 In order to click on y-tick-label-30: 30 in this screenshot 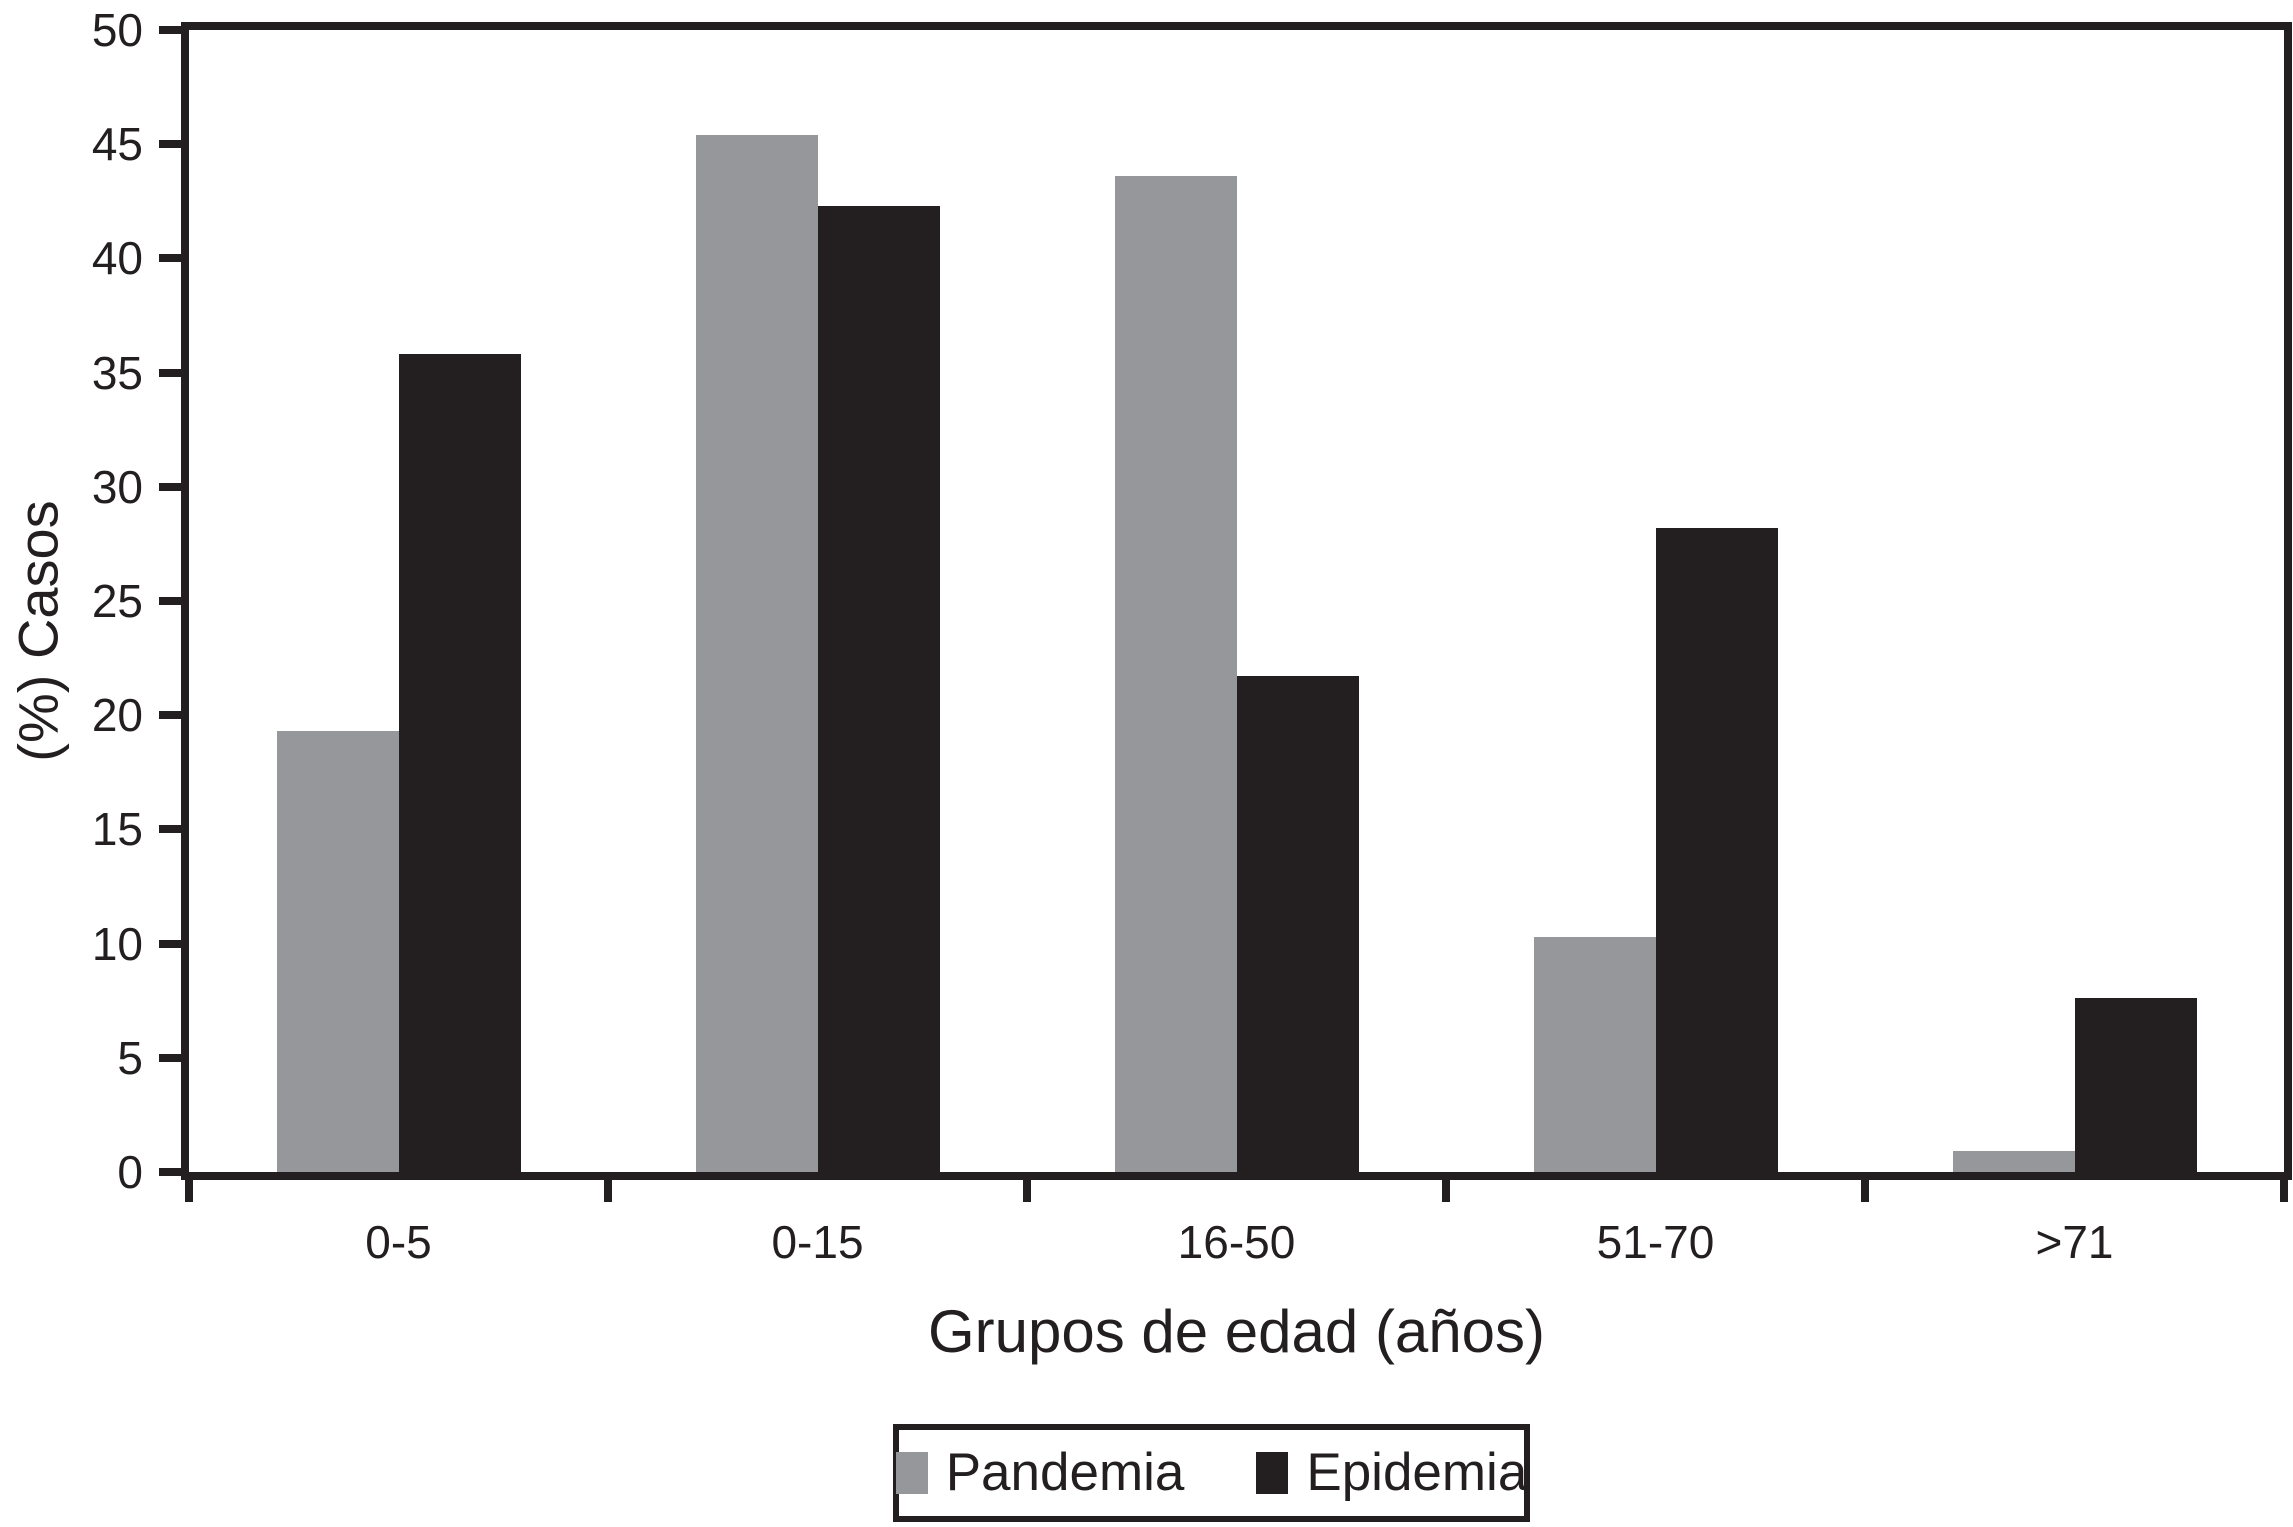, I will do `click(117, 486)`.